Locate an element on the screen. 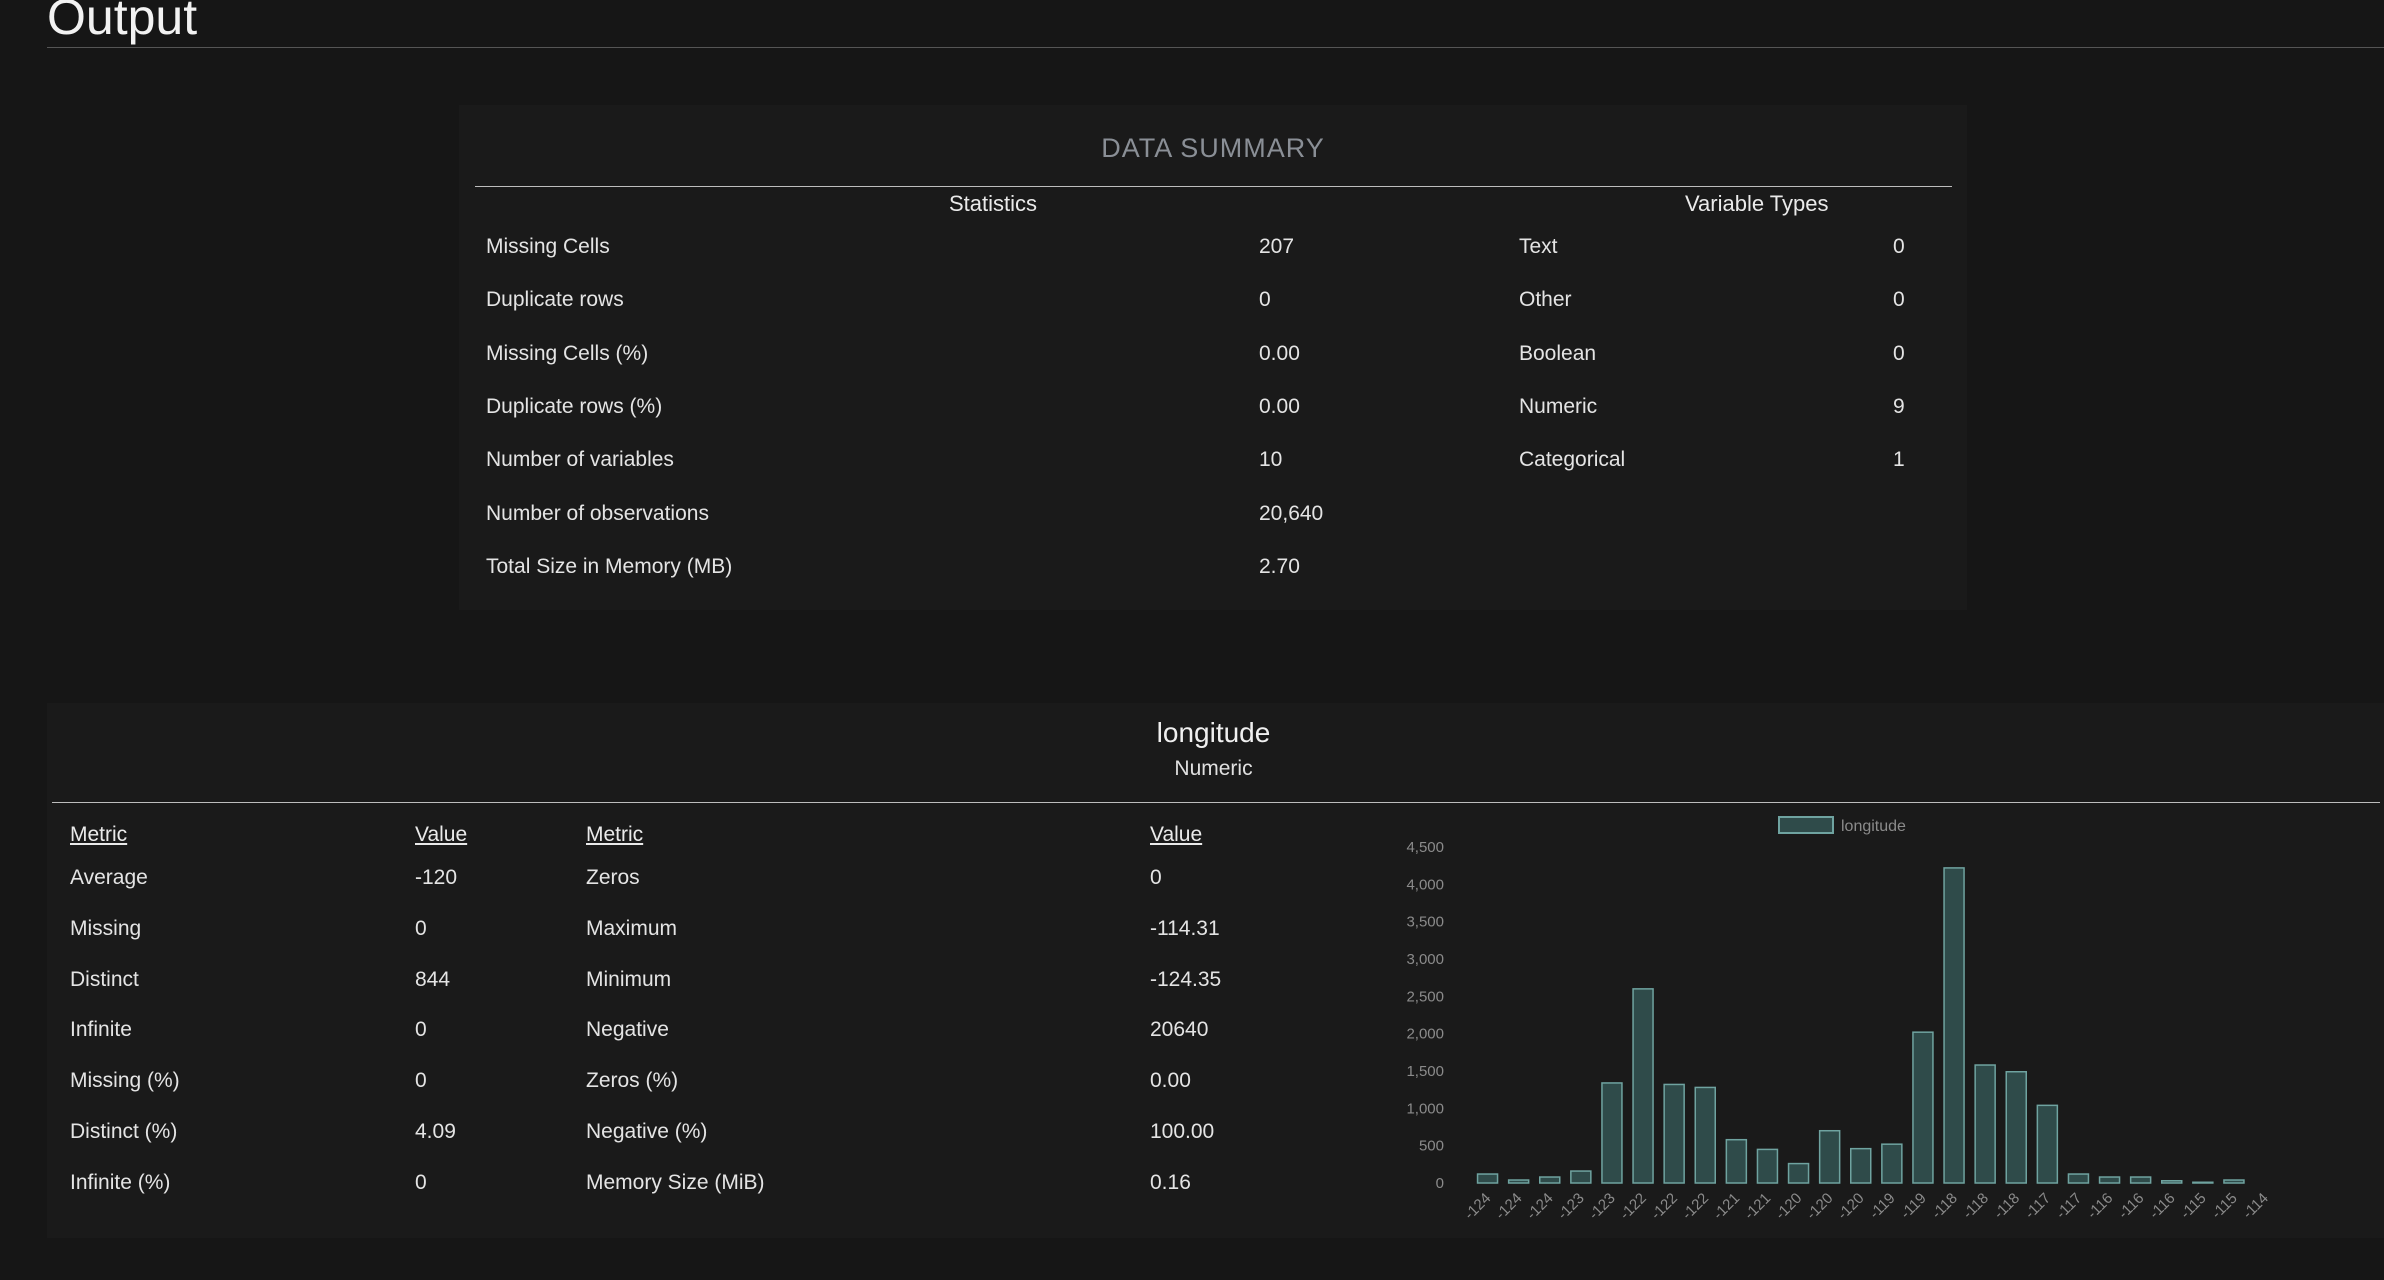  metric-label: Infinite (%) is located at coordinates (120, 1182).